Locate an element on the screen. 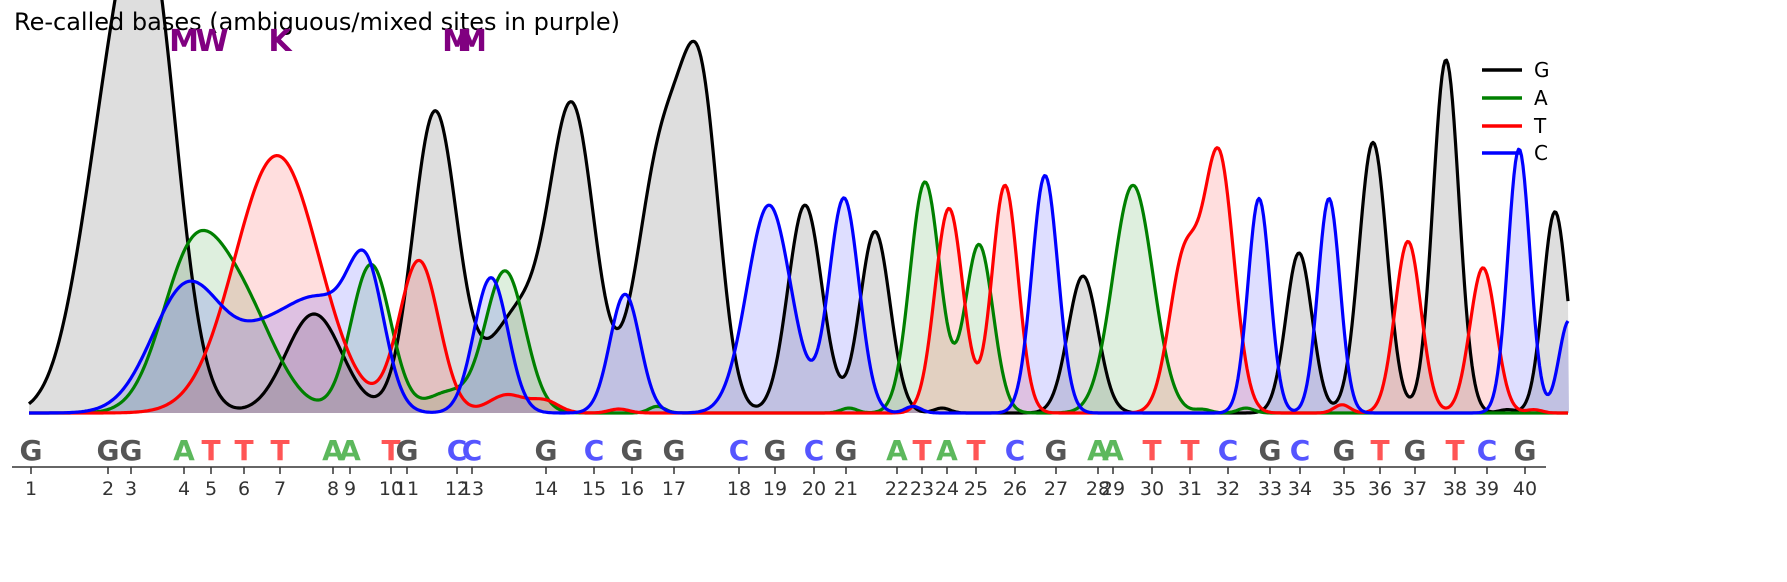 The height and width of the screenshot is (582, 1787). x-tick-label-9: 9 is located at coordinates (350, 489).